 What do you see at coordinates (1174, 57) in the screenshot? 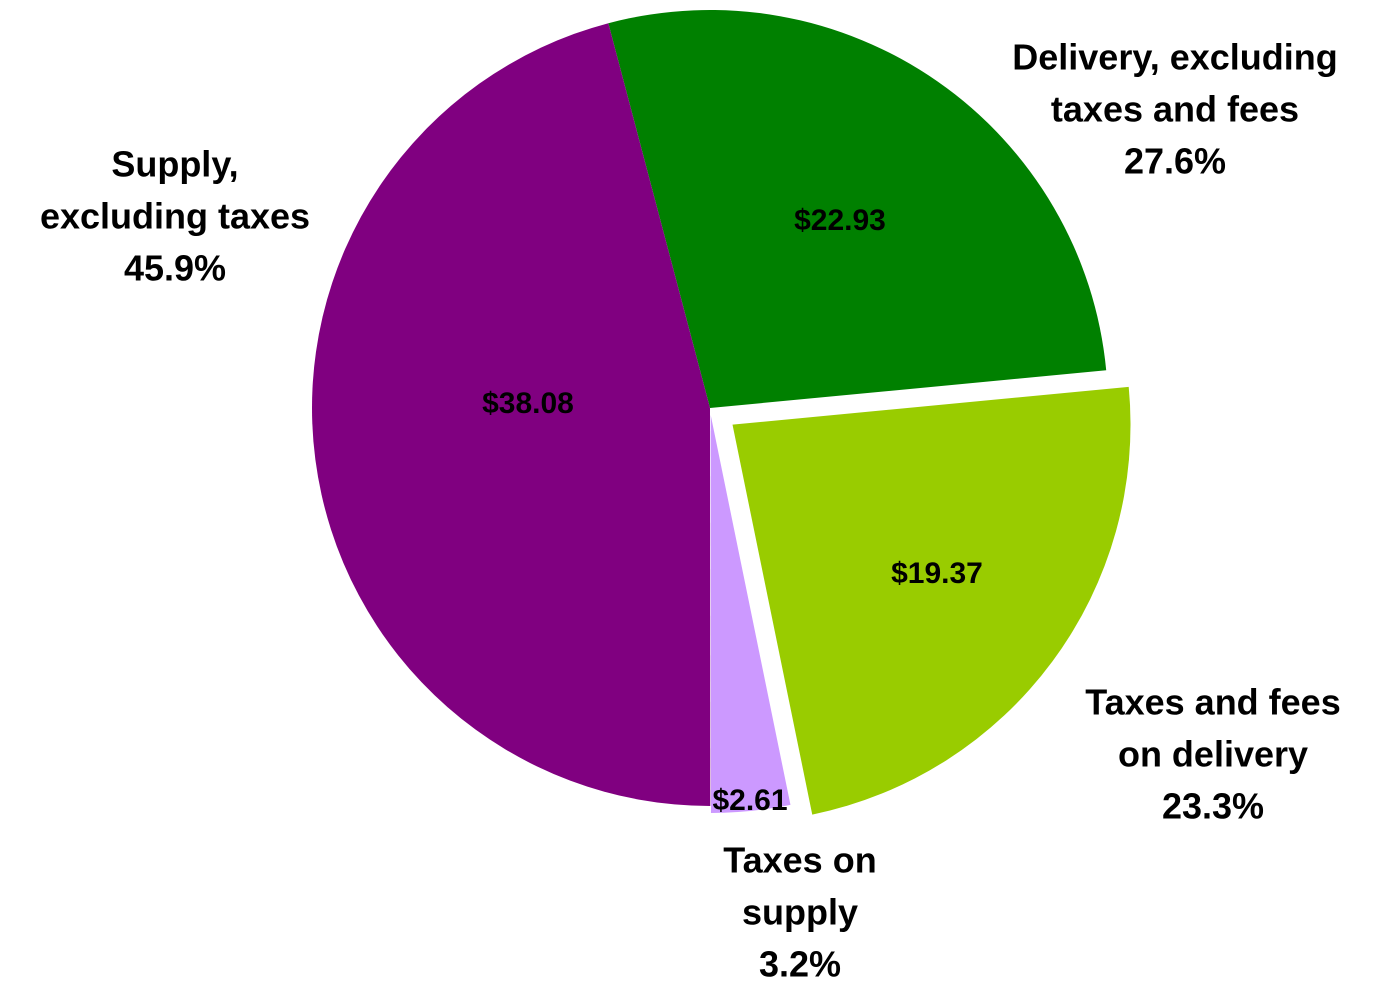
I see `slice-label: Delivery, excluding` at bounding box center [1174, 57].